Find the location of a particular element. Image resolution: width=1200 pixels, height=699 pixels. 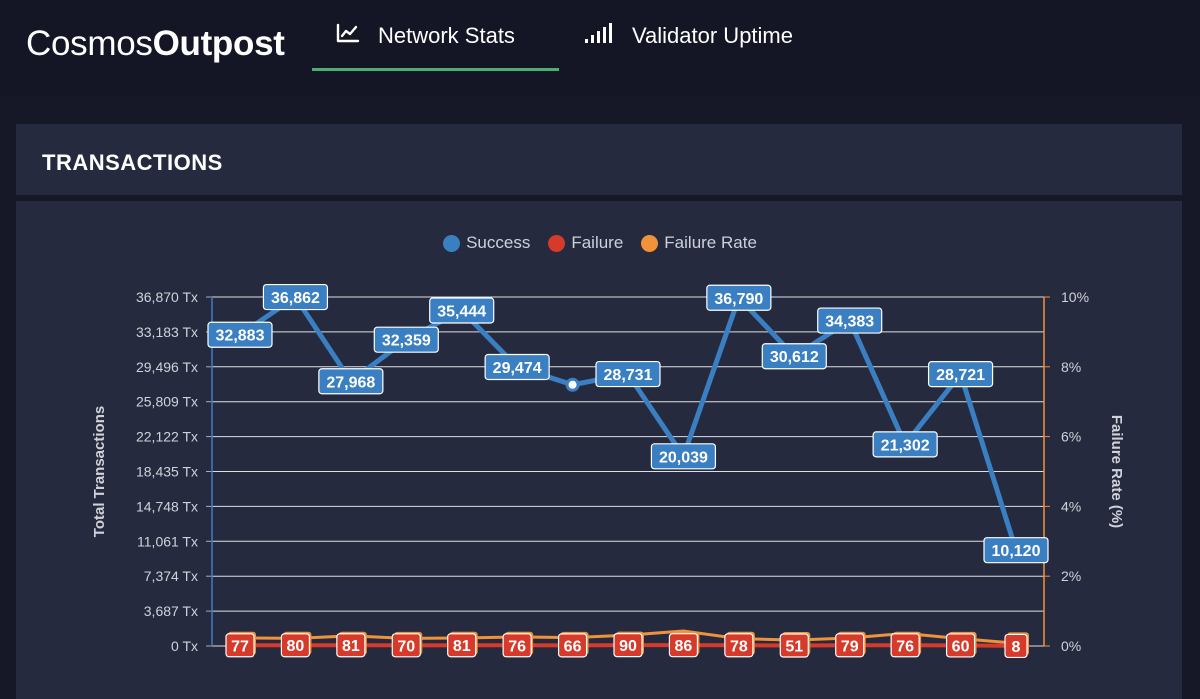

failure-data-label: 80 is located at coordinates (296, 646).